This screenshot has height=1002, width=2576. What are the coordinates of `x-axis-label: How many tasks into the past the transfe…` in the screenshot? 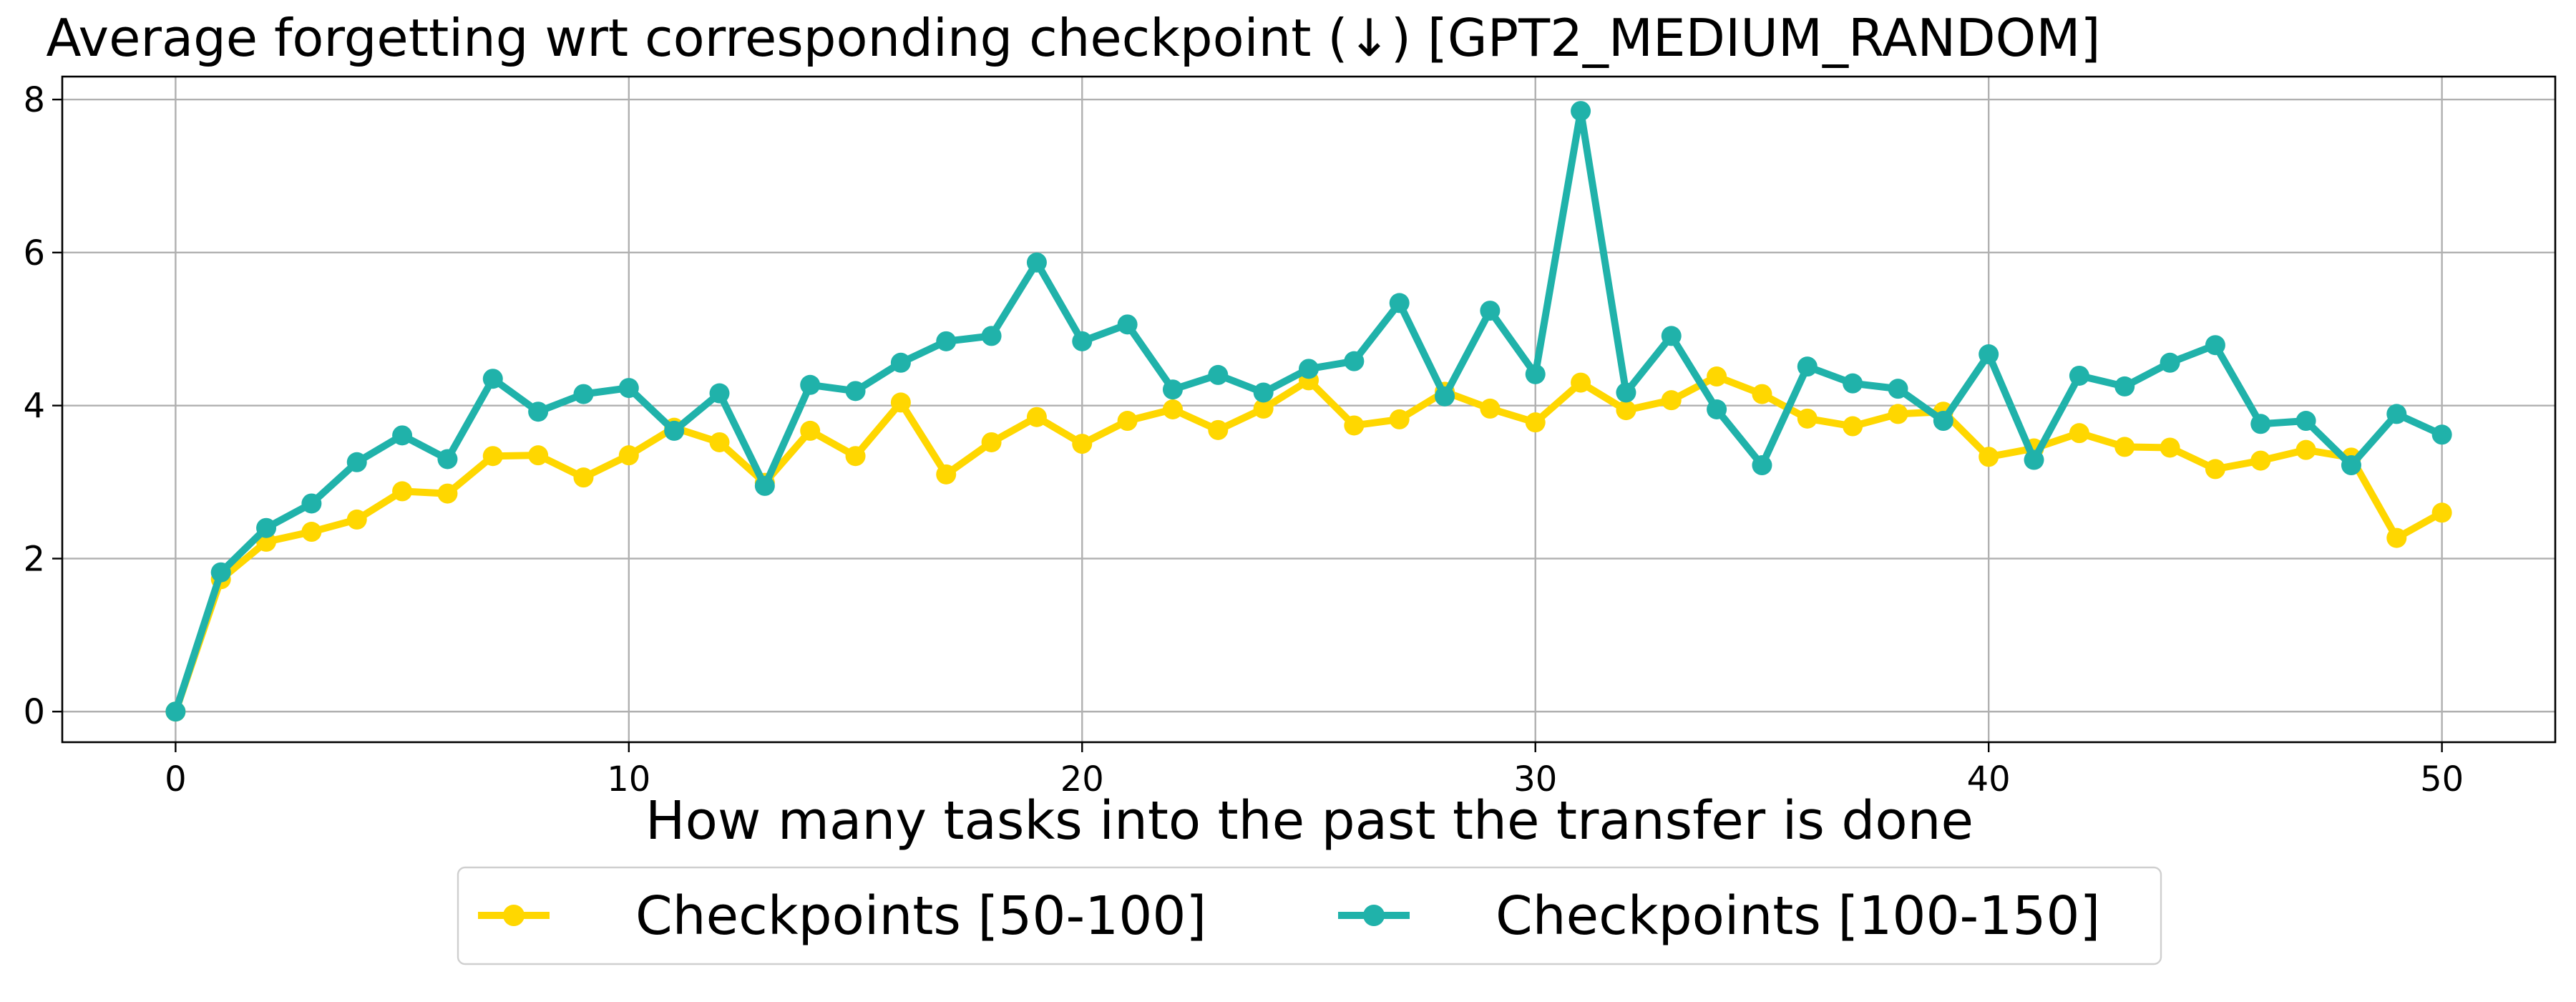 It's located at (1309, 821).